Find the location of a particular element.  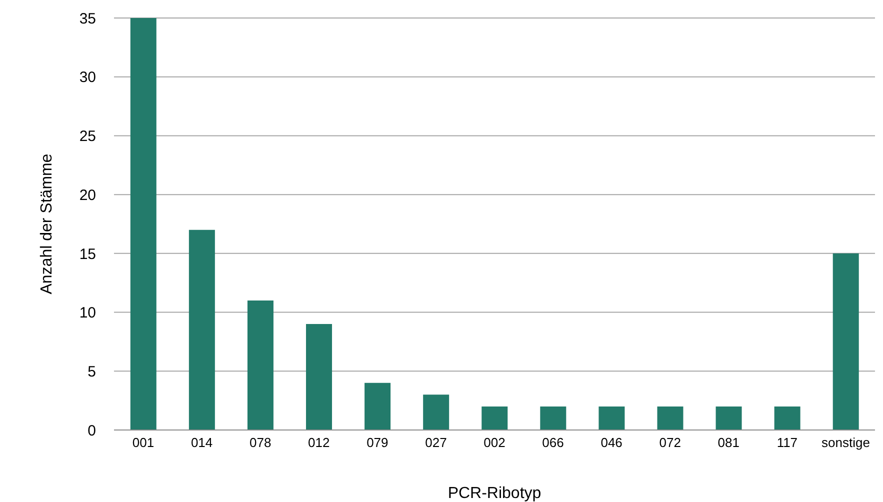

x-tick-label: 012 is located at coordinates (319, 442).